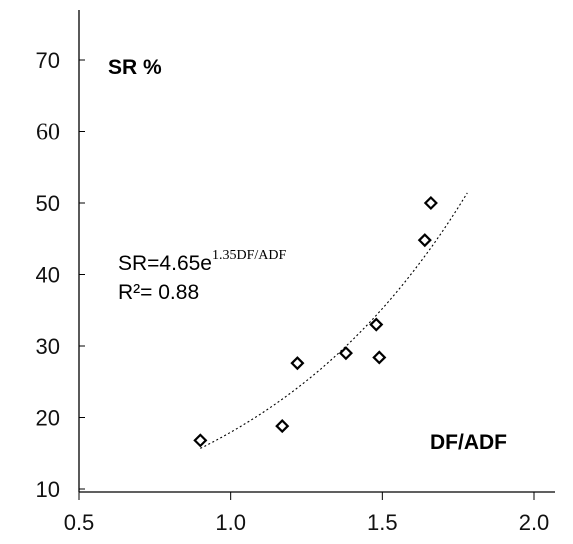 Image resolution: width=573 pixels, height=544 pixels. I want to click on fit-equation-prefix: SR=4.65e, so click(165, 263).